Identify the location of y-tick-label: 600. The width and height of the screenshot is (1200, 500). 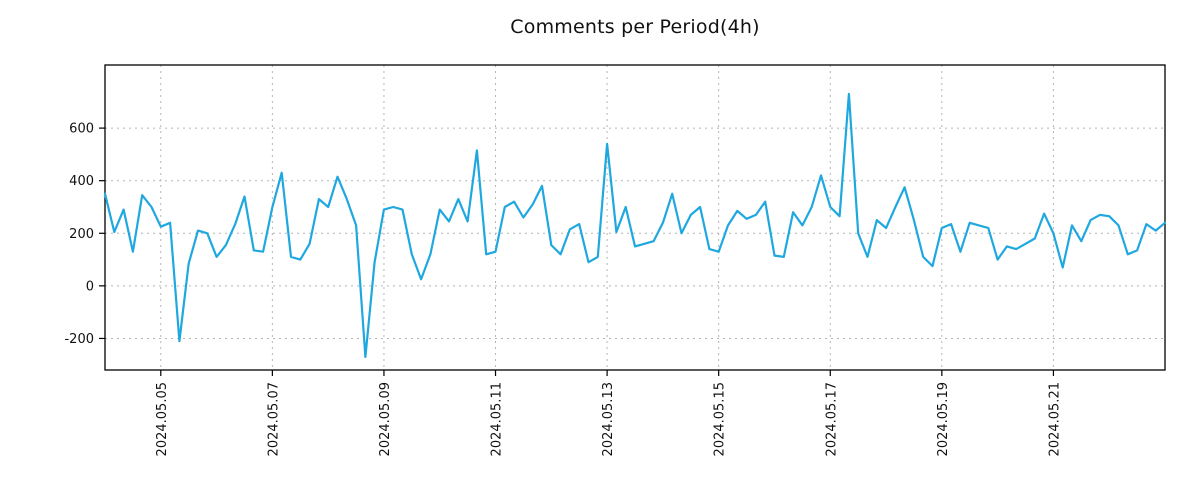
(81, 129).